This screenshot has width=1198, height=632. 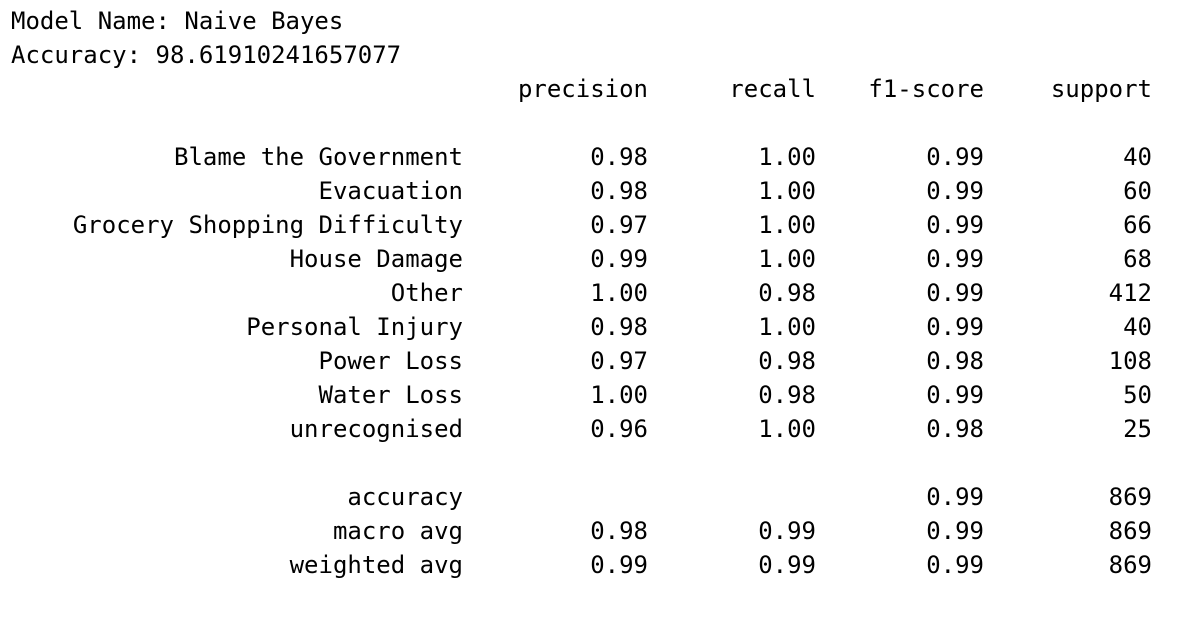 I want to click on header-precision: precision, so click(x=582, y=89).